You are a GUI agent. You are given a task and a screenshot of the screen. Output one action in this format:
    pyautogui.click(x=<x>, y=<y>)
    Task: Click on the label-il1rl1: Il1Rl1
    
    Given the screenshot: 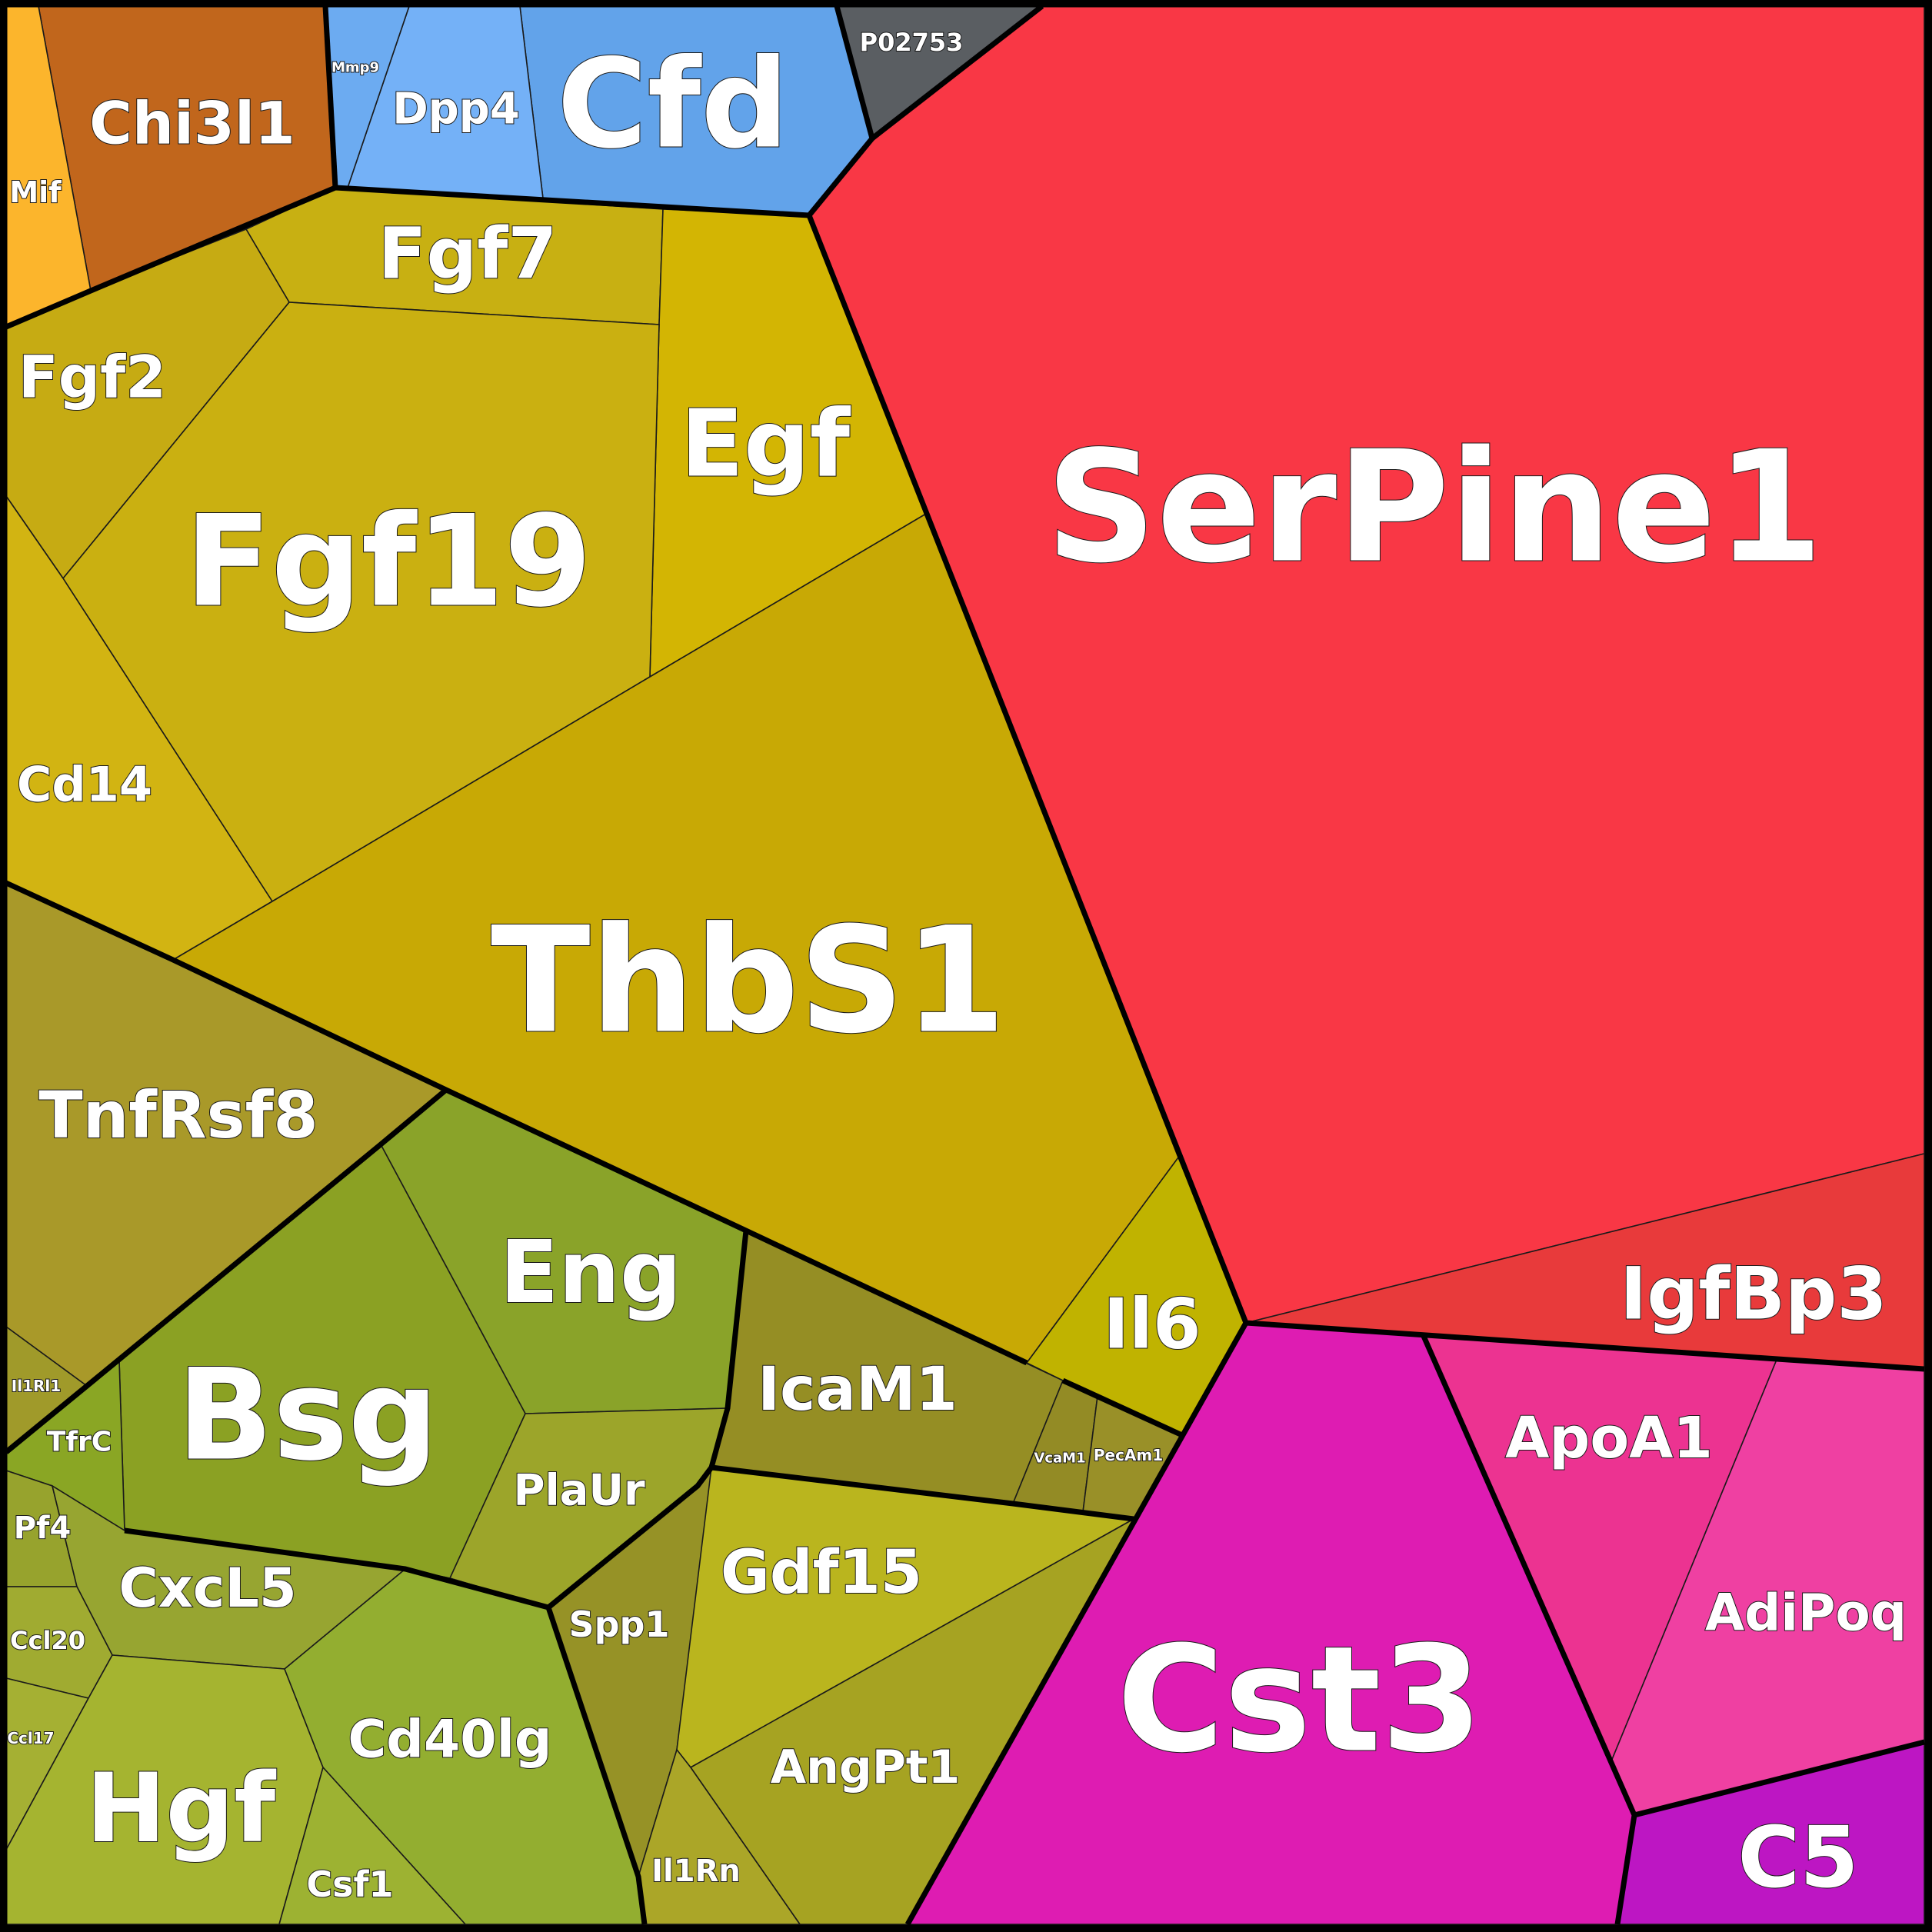 What is the action you would take?
    pyautogui.click(x=36, y=1386)
    